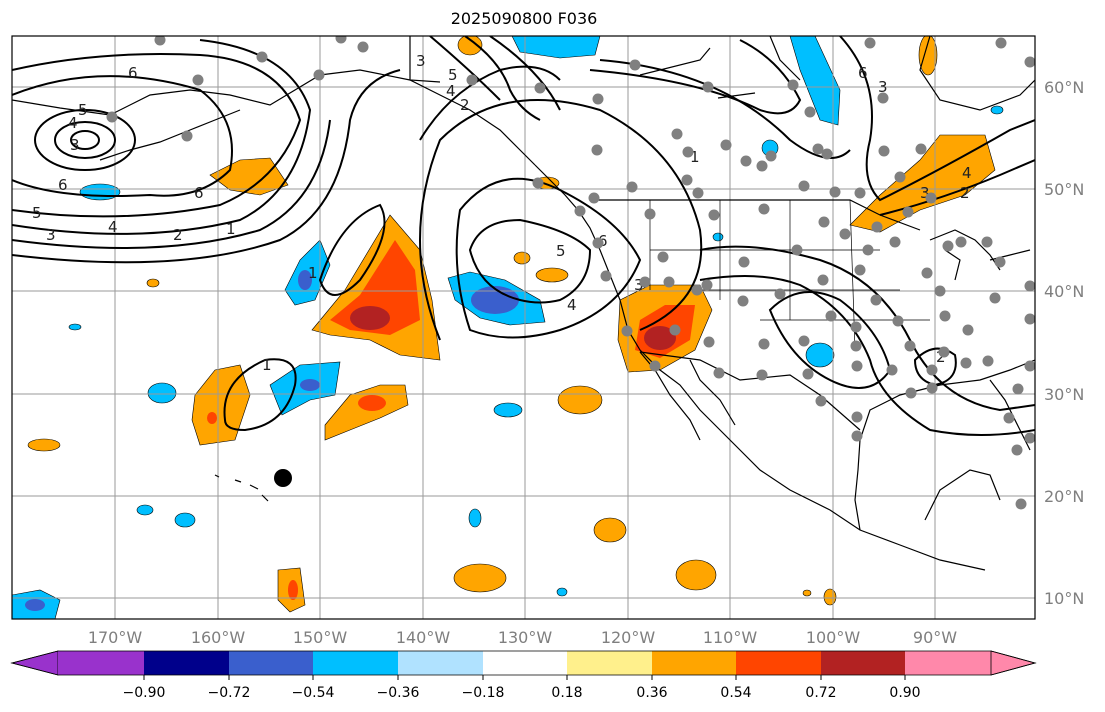 The image size is (1105, 712). I want to click on colorbar-outline, so click(523, 663).